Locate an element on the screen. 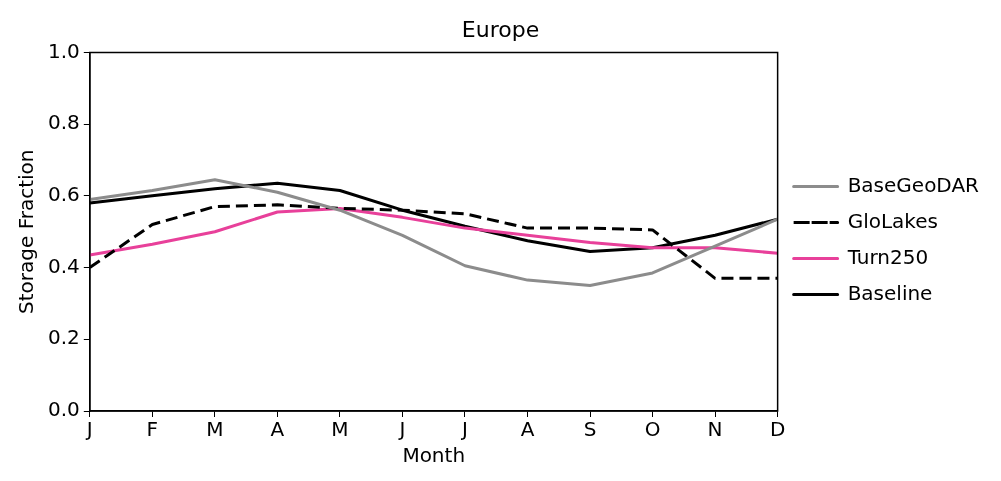 The height and width of the screenshot is (481, 1001). x-tick-label: D is located at coordinates (777, 429).